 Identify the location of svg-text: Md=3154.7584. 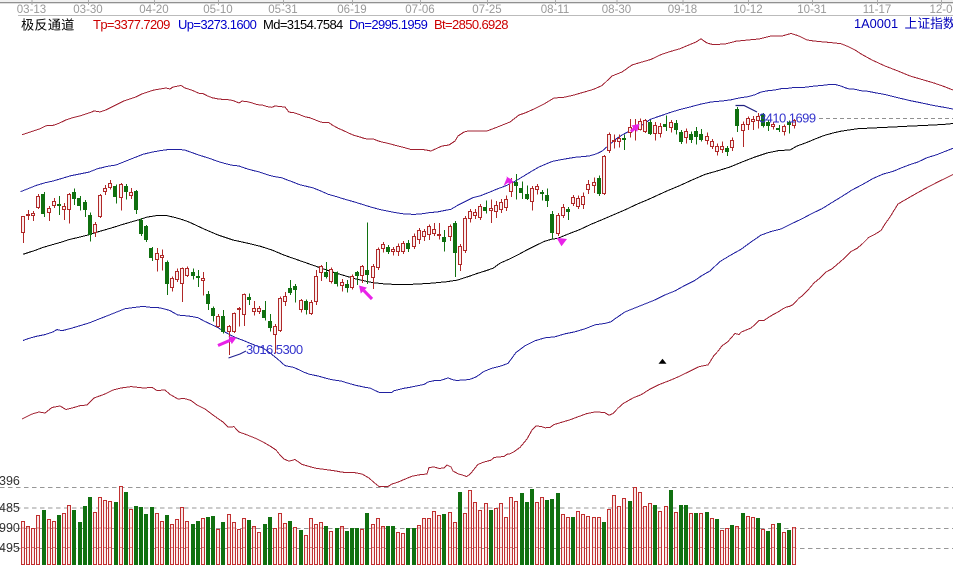
(303, 24).